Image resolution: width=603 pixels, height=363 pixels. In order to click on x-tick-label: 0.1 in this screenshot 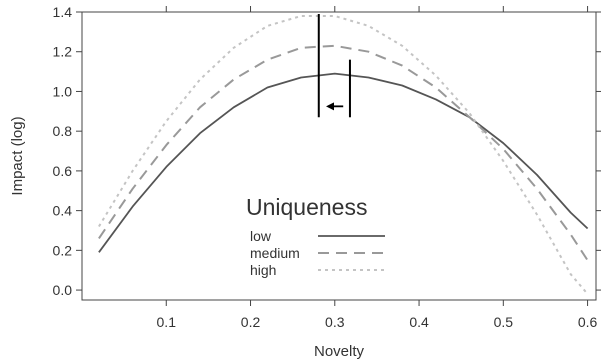, I will do `click(167, 322)`.